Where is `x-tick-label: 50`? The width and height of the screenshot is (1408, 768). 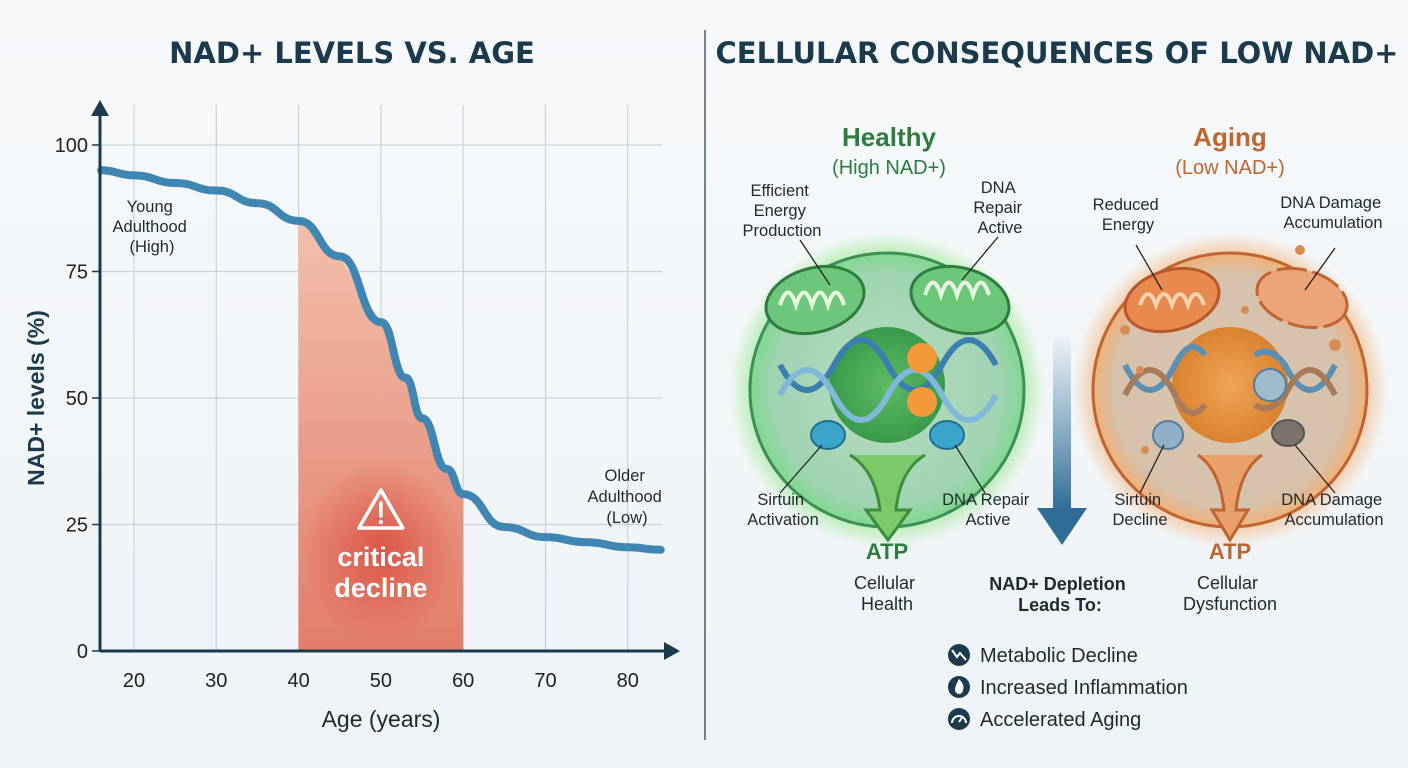
x-tick-label: 50 is located at coordinates (381, 681).